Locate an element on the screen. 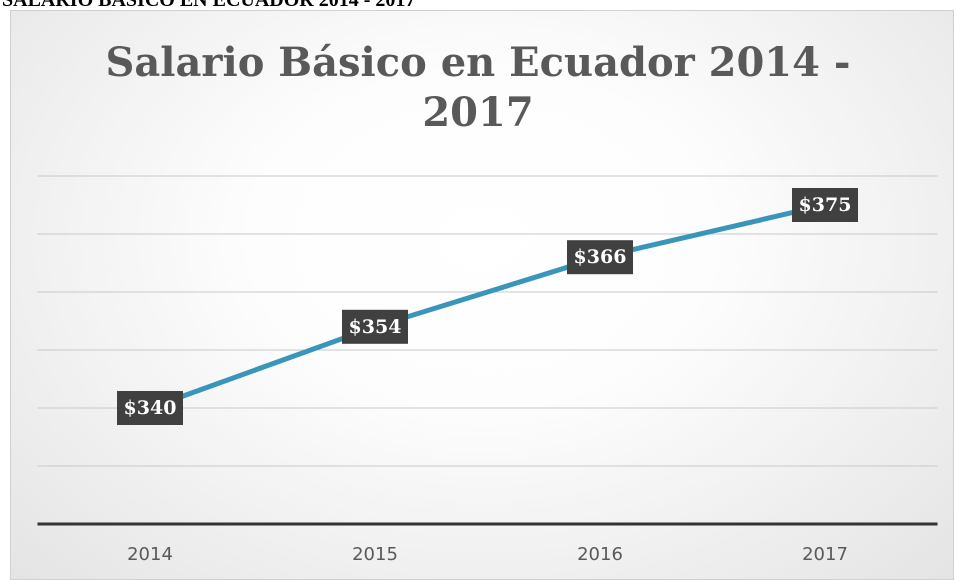 Image resolution: width=956 pixels, height=580 pixels. caption: SALARIO BÁSICO EN ECUADOR 2014 - 2017 is located at coordinates (209, 5).